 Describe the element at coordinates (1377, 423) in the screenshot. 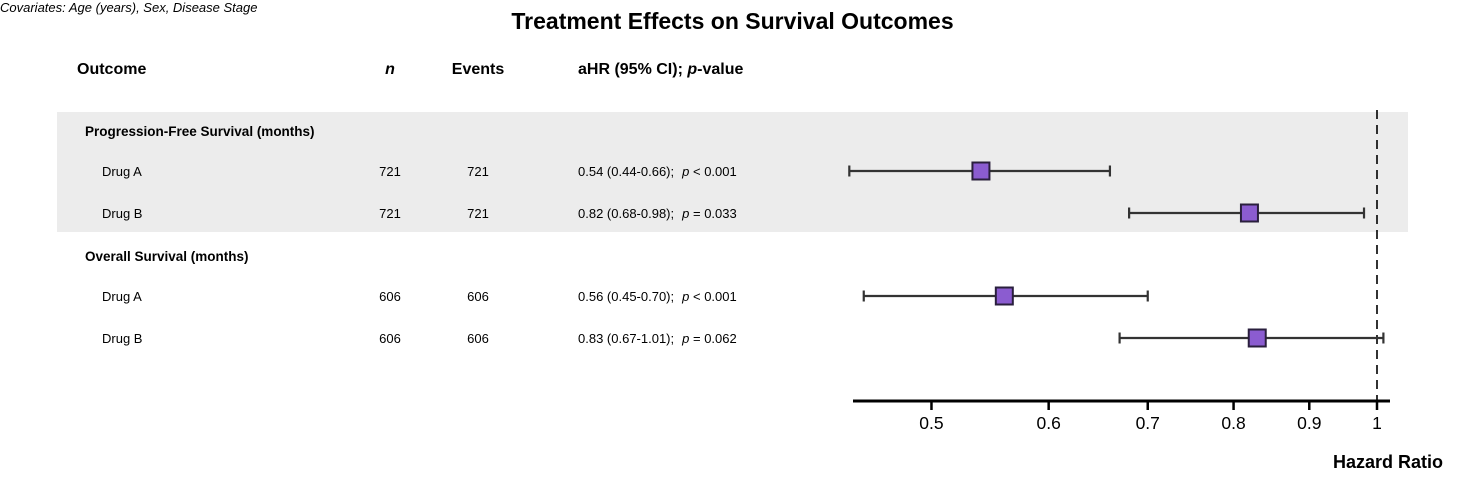

I see `tick-label: 1` at that location.